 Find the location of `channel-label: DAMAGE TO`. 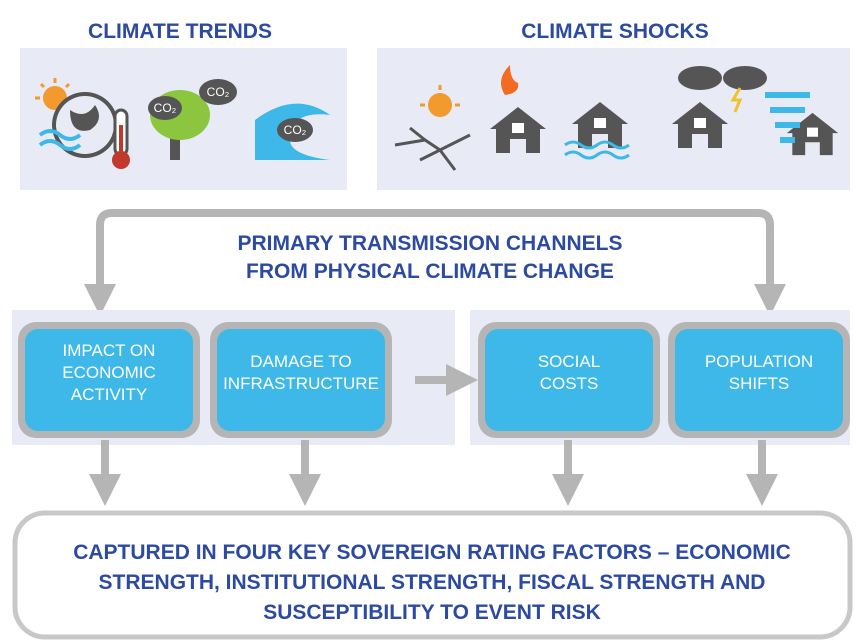

channel-label: DAMAGE TO is located at coordinates (300, 361).